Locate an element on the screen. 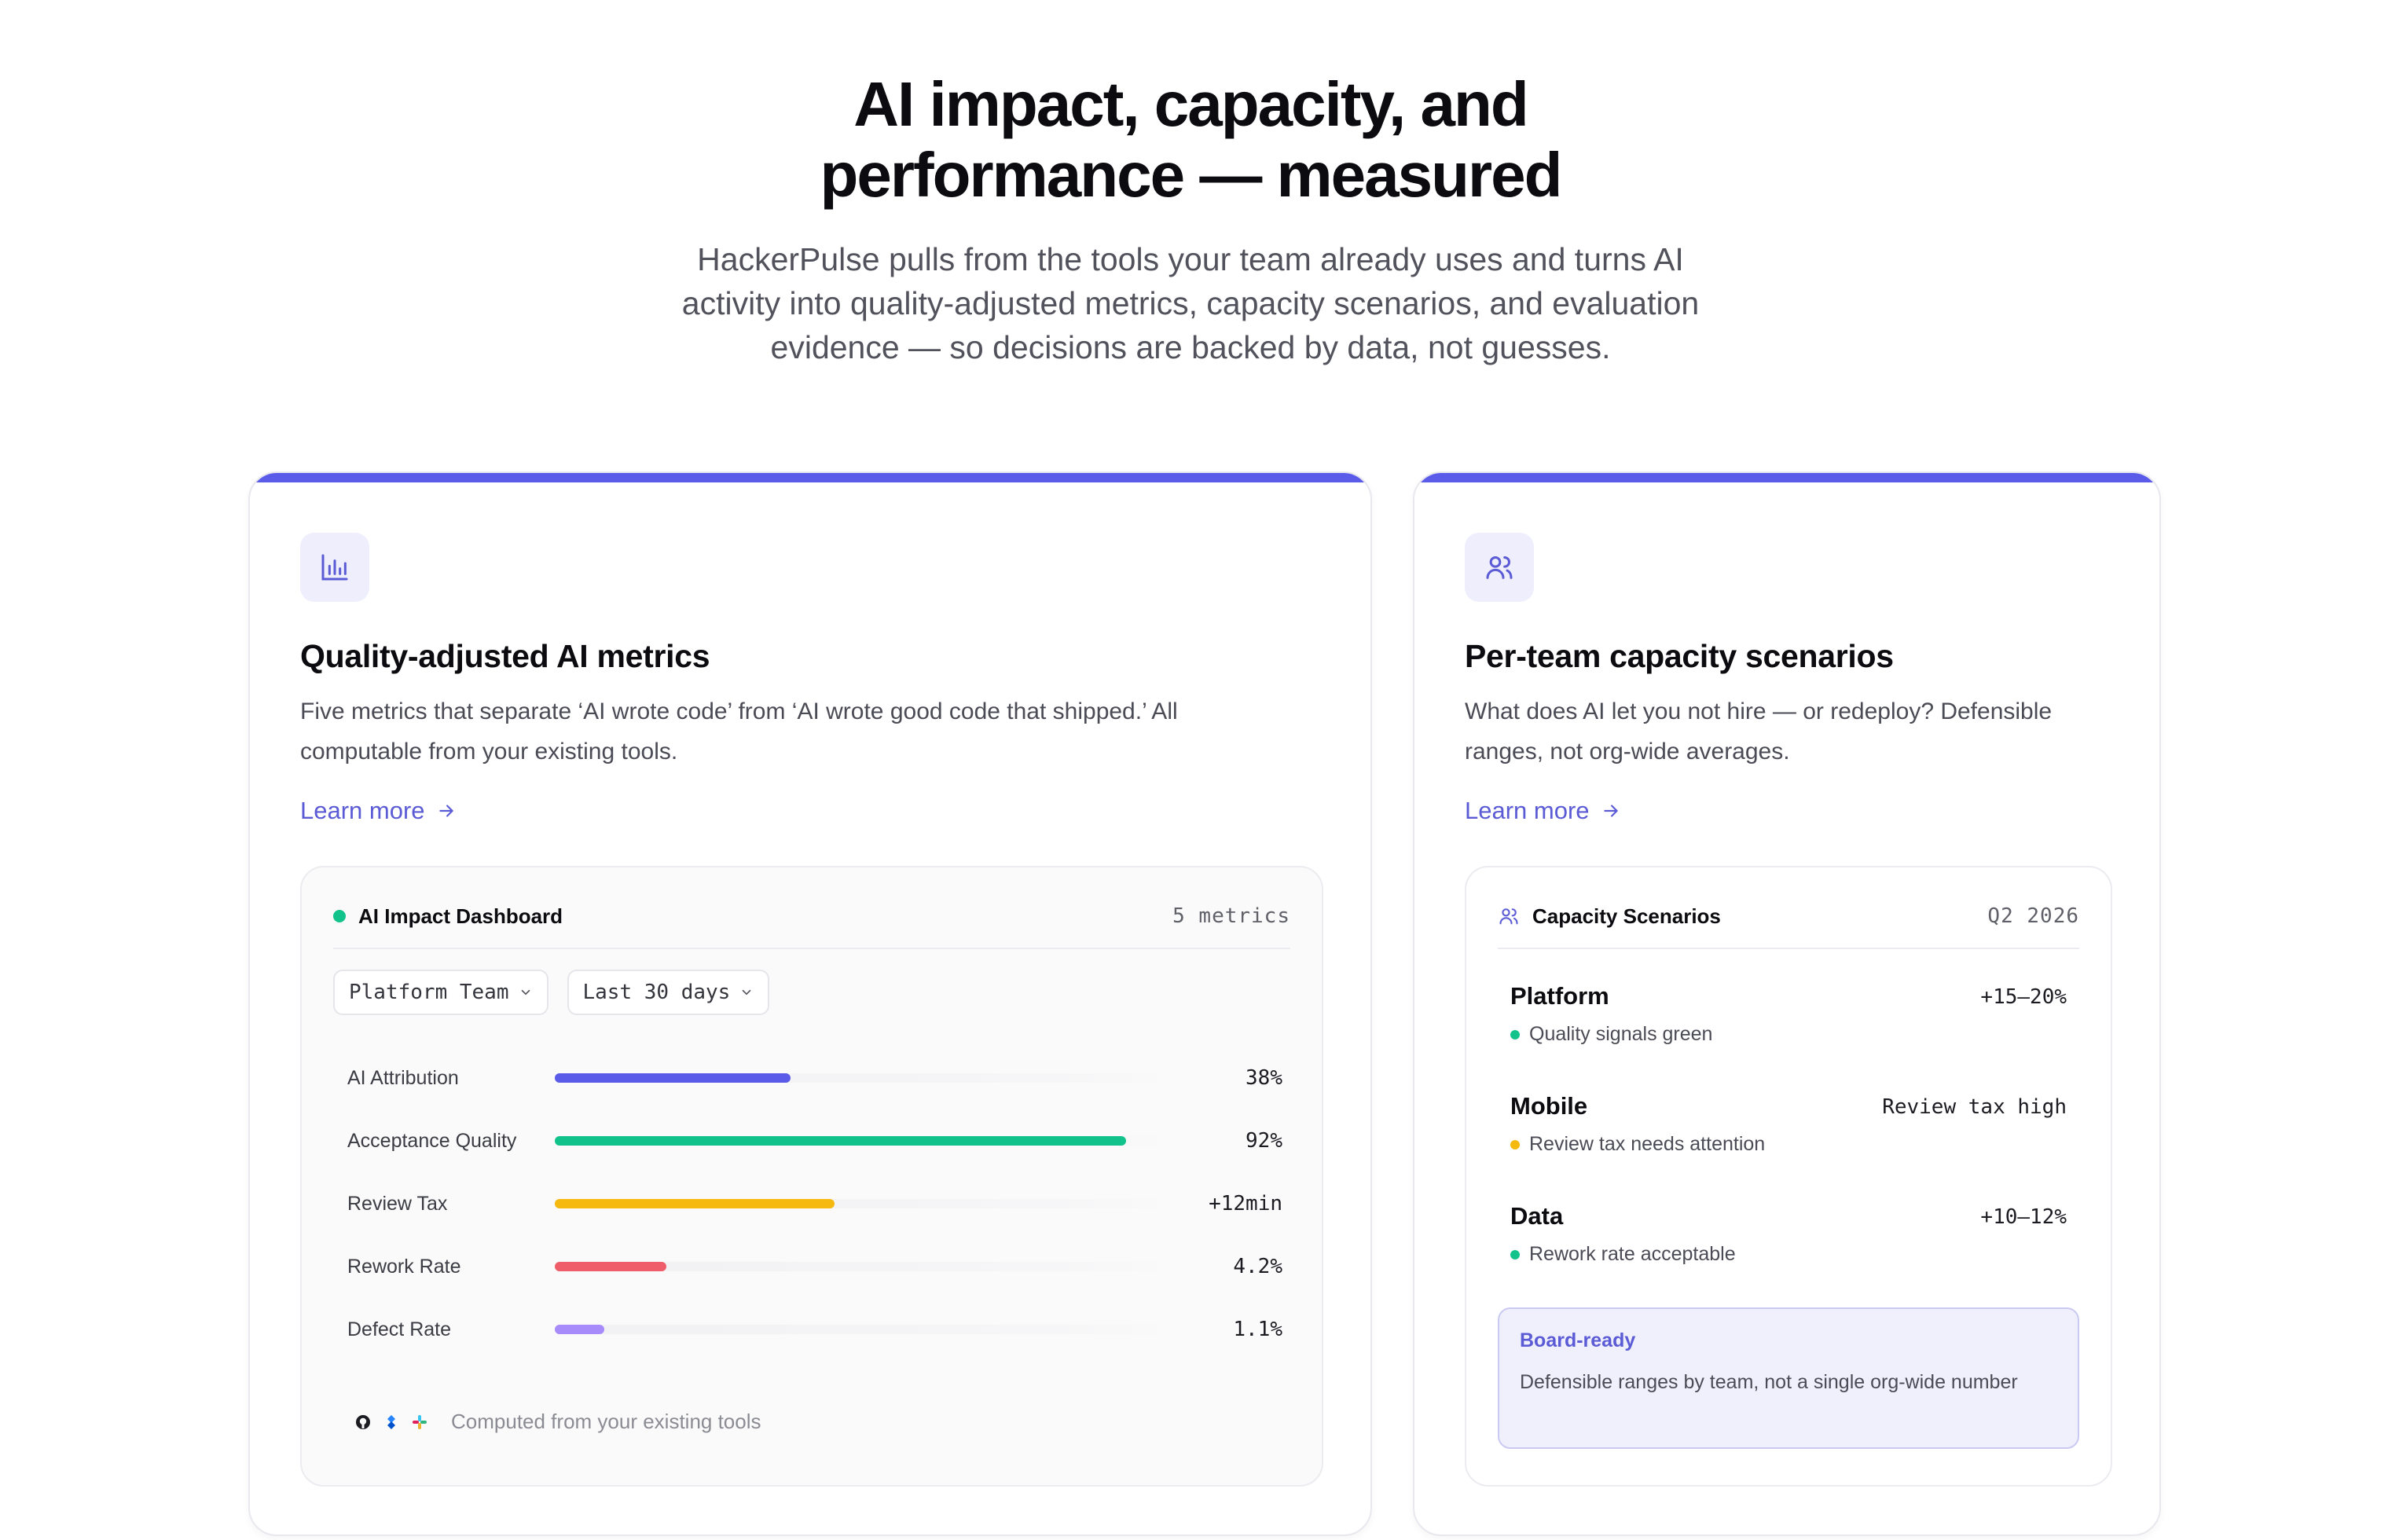 This screenshot has width=2381, height=1540. scenario-note: Rework rate acceptable is located at coordinates (1623, 1254).